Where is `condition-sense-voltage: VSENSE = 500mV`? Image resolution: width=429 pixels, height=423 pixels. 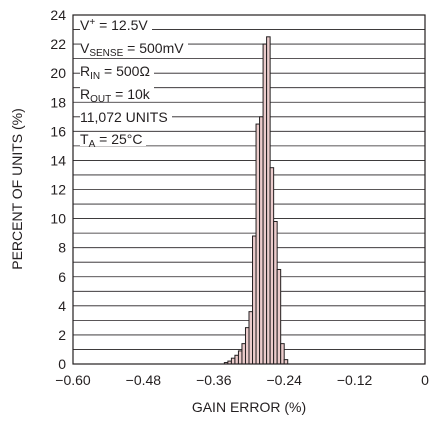
condition-sense-voltage: VSENSE = 500mV is located at coordinates (134, 50).